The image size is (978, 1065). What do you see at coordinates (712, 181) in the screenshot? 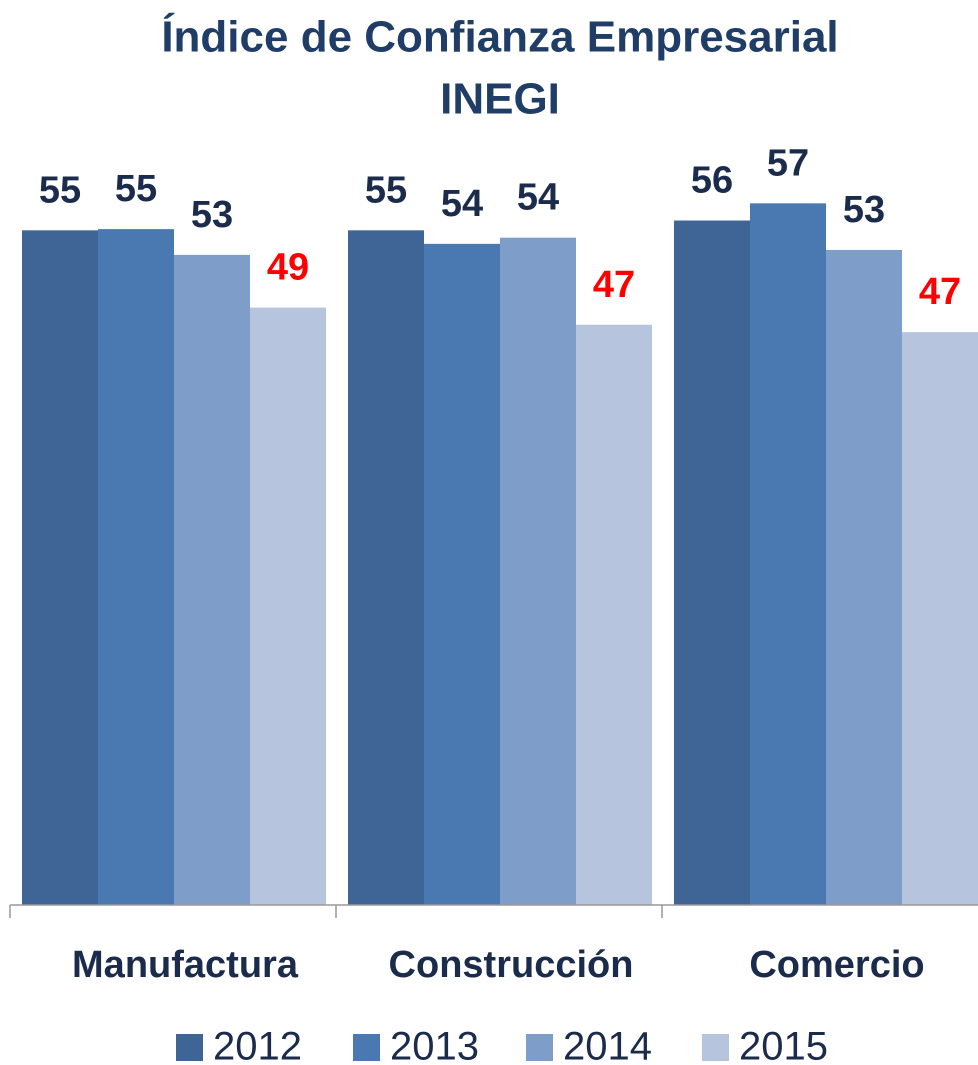
I see `data-label: 56` at bounding box center [712, 181].